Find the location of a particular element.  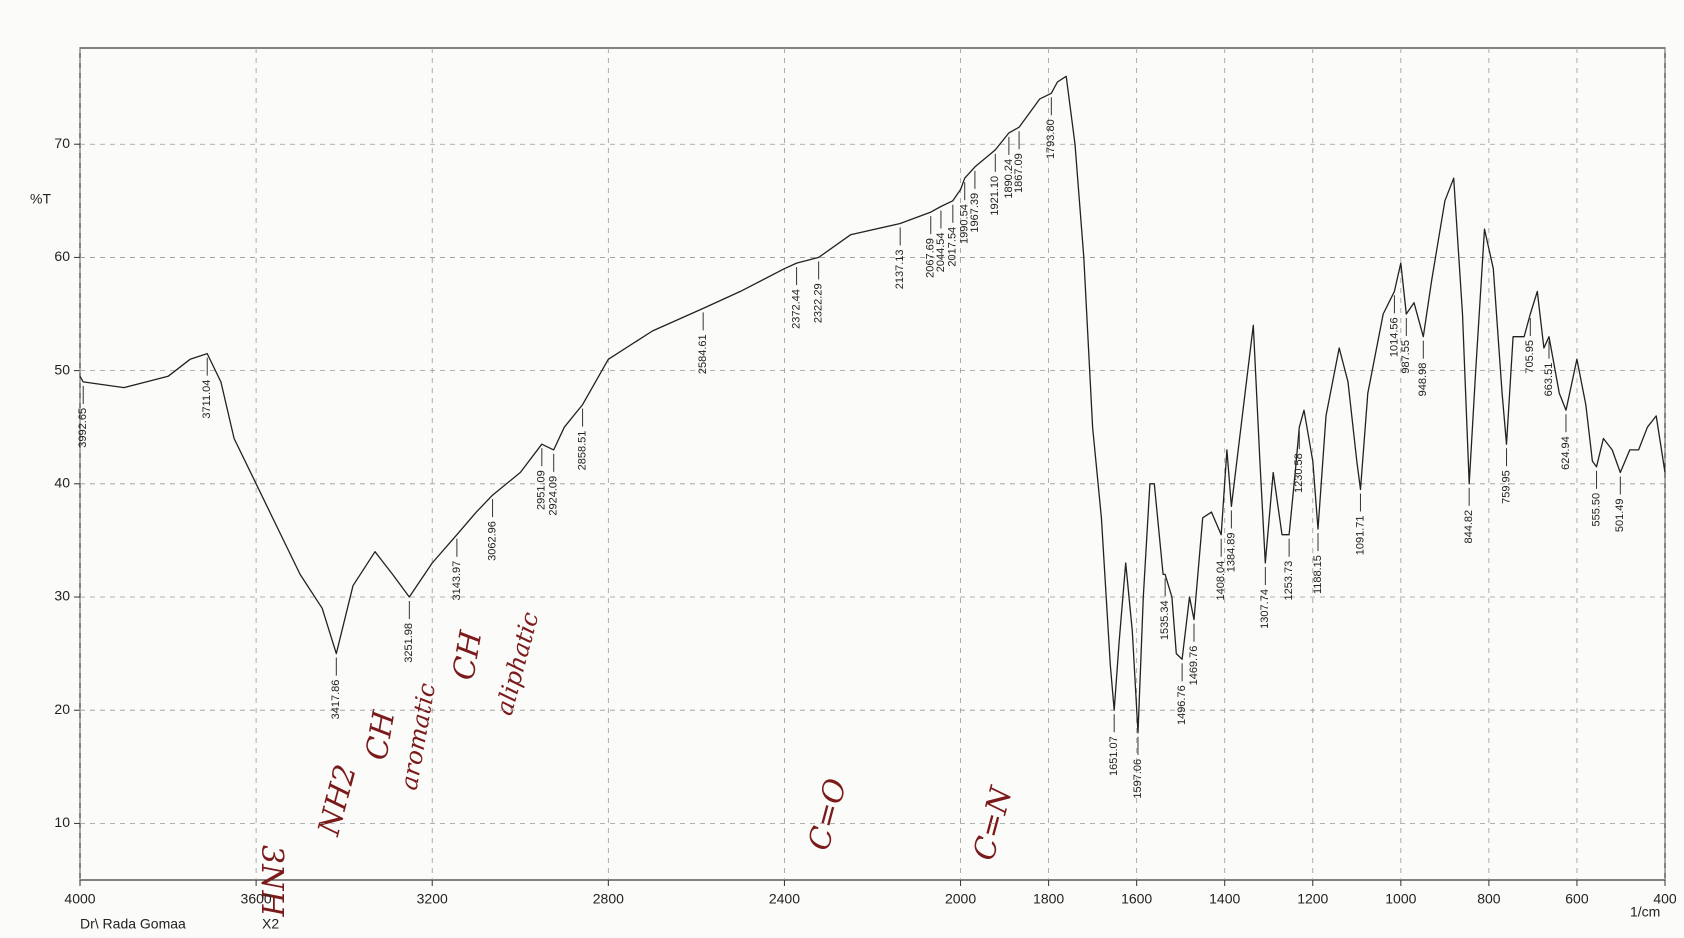

x-tick-label: 4000 is located at coordinates (79, 899).